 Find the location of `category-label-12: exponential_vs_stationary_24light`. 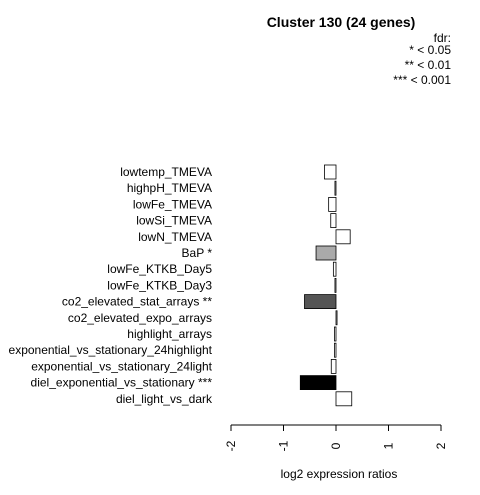

category-label-12: exponential_vs_stationary_24light is located at coordinates (121, 366).